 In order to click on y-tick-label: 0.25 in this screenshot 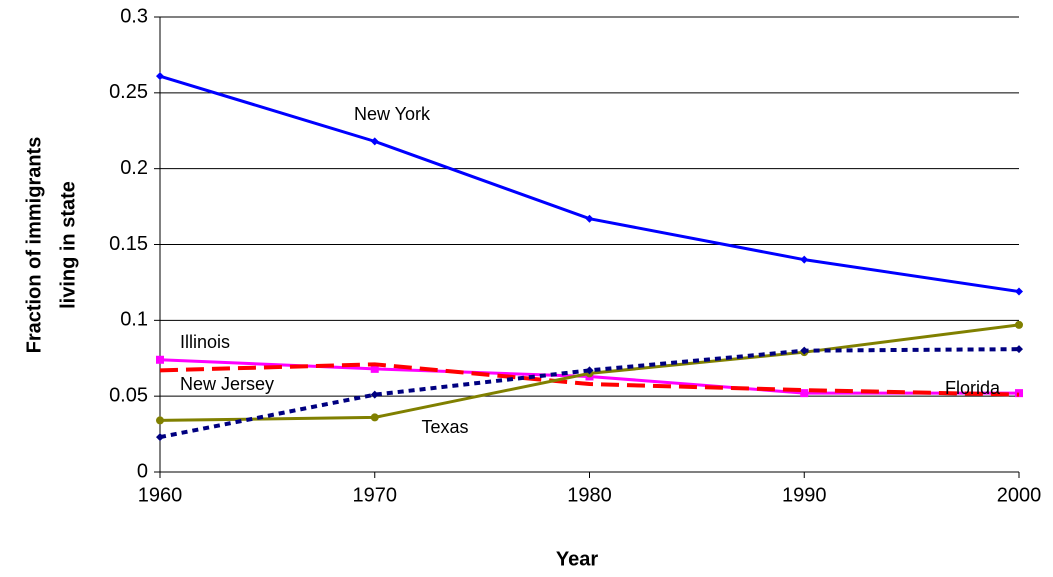, I will do `click(128, 92)`.